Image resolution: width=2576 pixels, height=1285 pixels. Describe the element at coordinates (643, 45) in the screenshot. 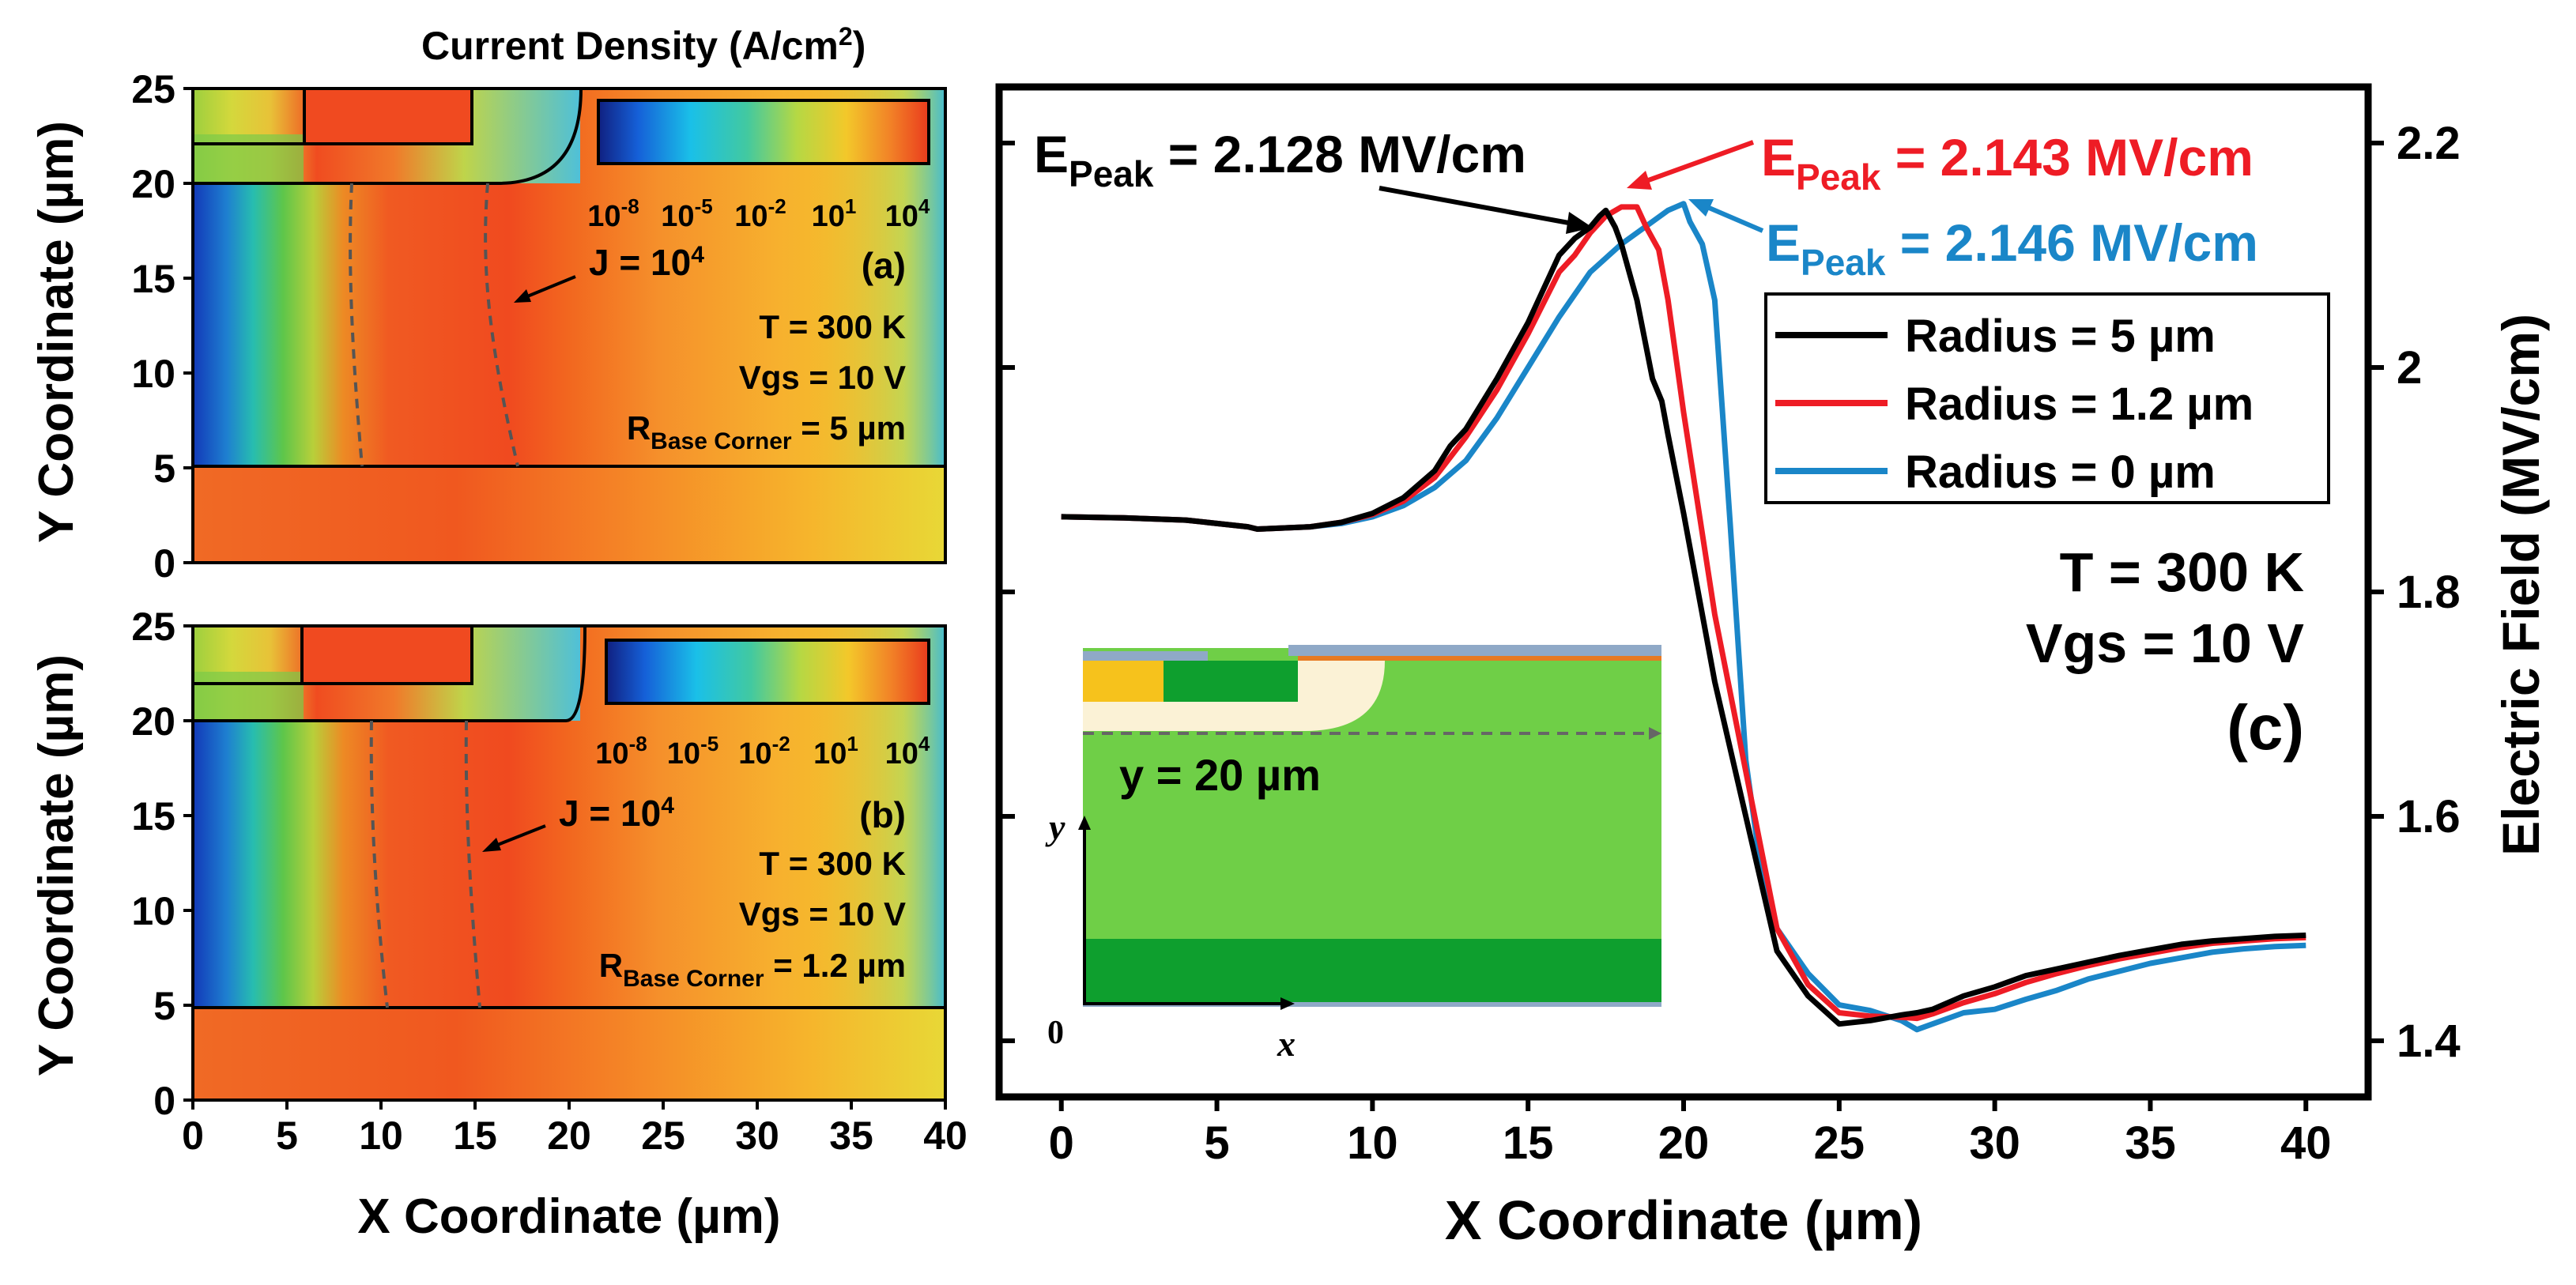

I see `colorbar-title: Current Density (A/cm2)` at that location.